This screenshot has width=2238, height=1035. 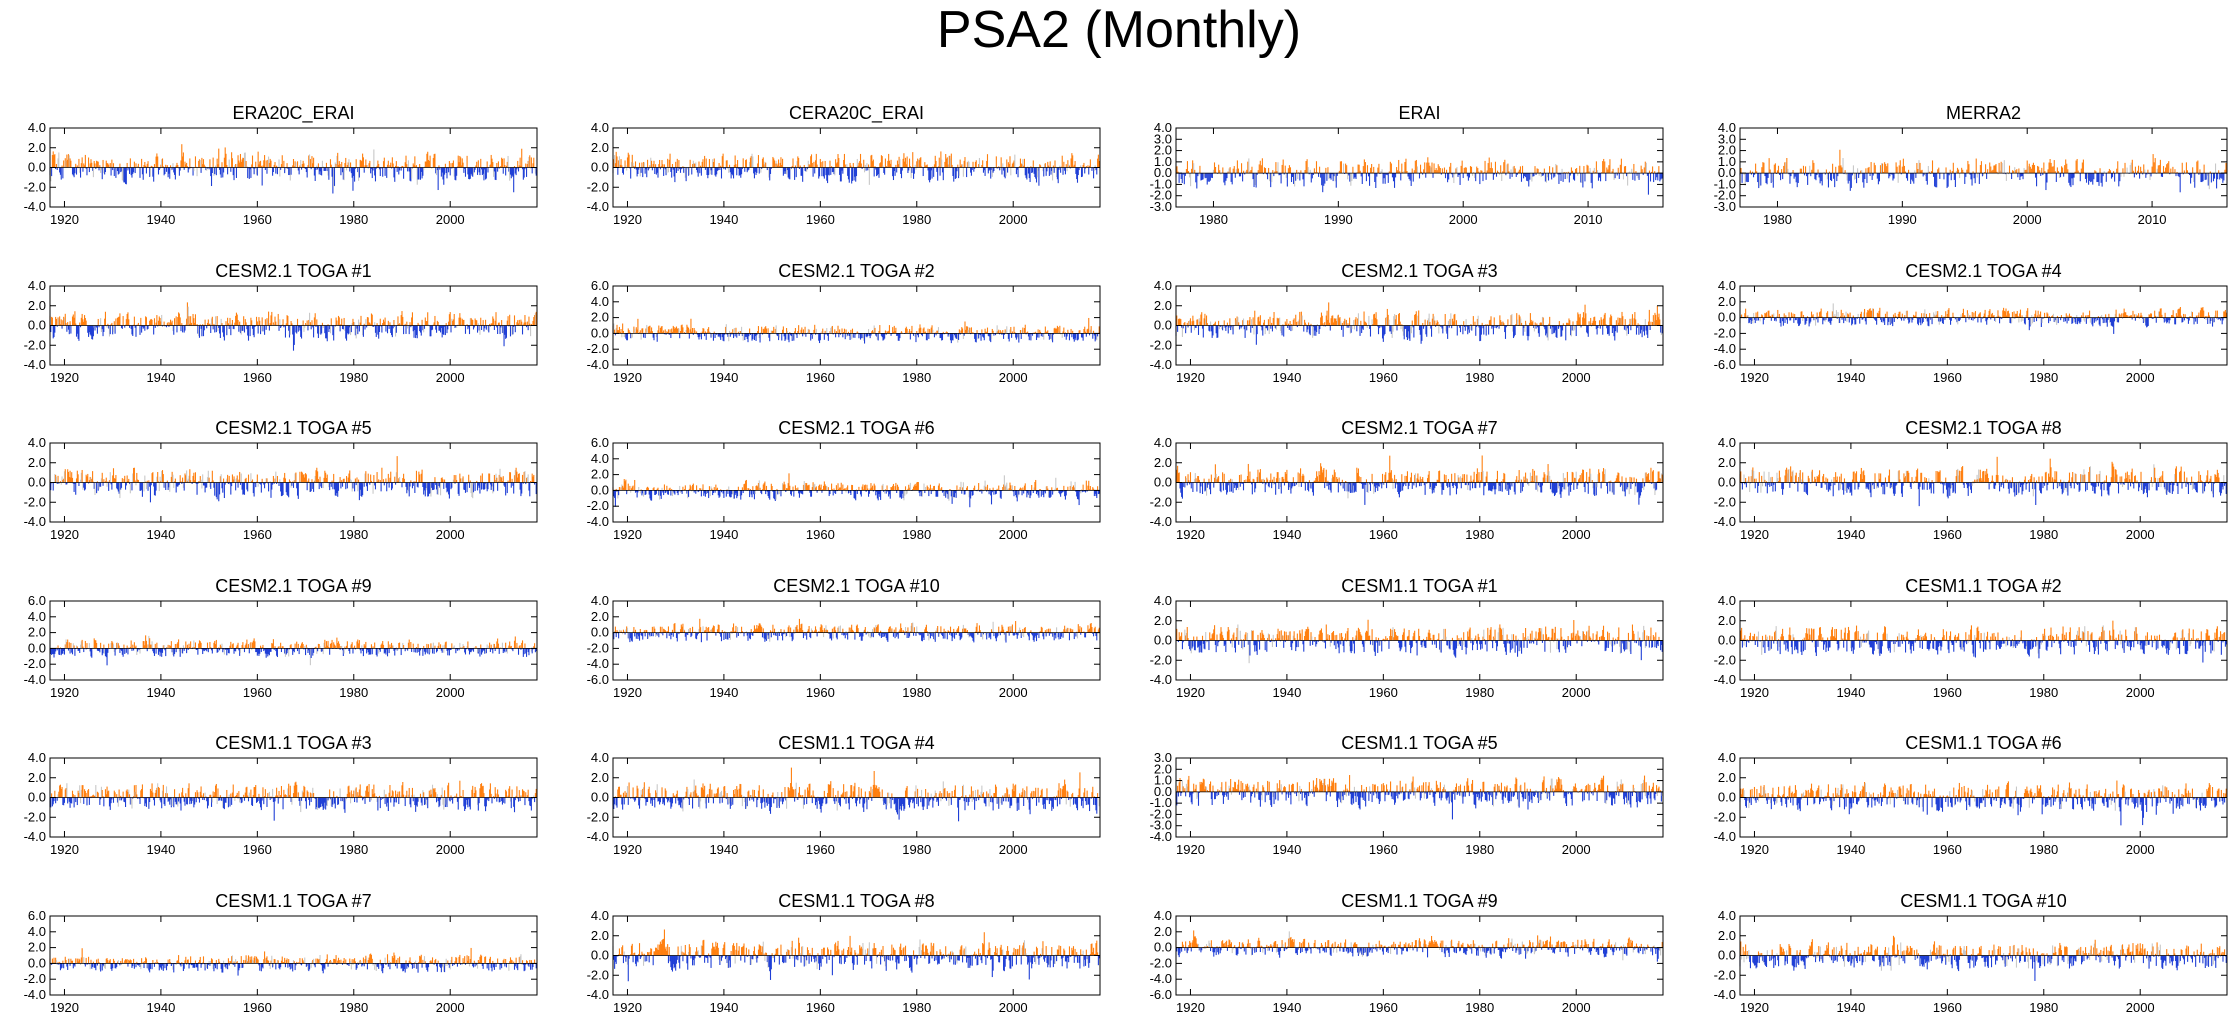 I want to click on panel-title: CESM2.1 TOGA #3, so click(x=1419, y=271).